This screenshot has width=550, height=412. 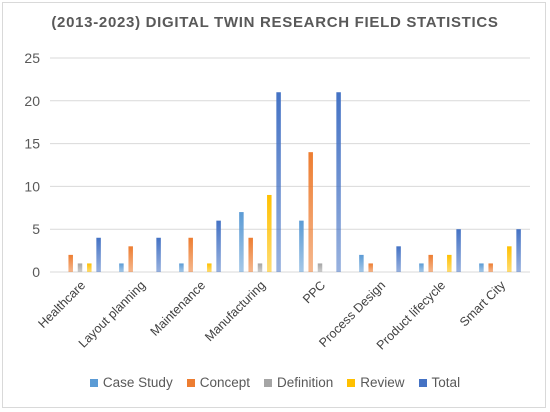 I want to click on chart-legend: Case Study Concept Definition Review Total, so click(x=275, y=382).